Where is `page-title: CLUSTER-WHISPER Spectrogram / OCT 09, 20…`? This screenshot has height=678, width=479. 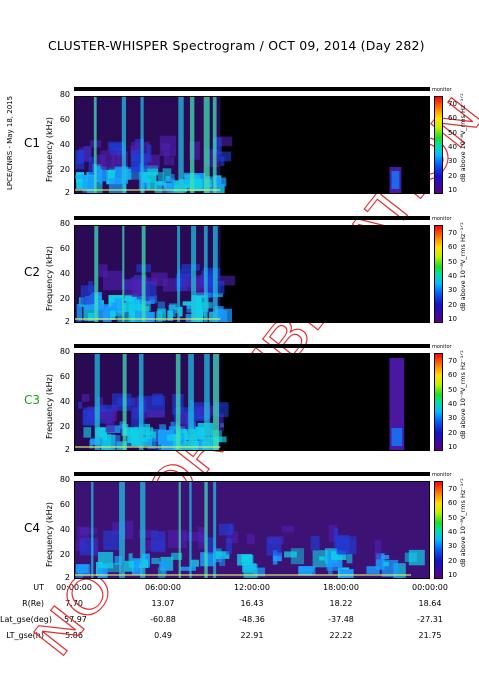
page-title: CLUSTER-WHISPER Spectrogram / OCT 09, 20… is located at coordinates (236, 45).